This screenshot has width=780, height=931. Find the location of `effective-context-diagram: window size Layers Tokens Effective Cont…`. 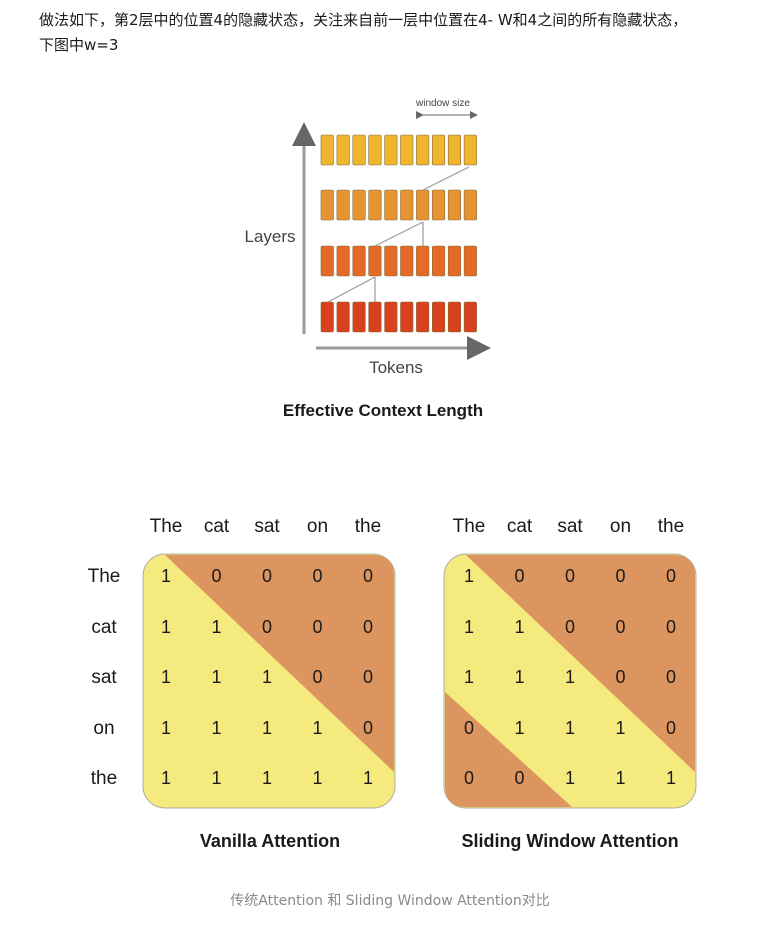

effective-context-diagram: window size Layers Tokens Effective Cont… is located at coordinates (367, 259).